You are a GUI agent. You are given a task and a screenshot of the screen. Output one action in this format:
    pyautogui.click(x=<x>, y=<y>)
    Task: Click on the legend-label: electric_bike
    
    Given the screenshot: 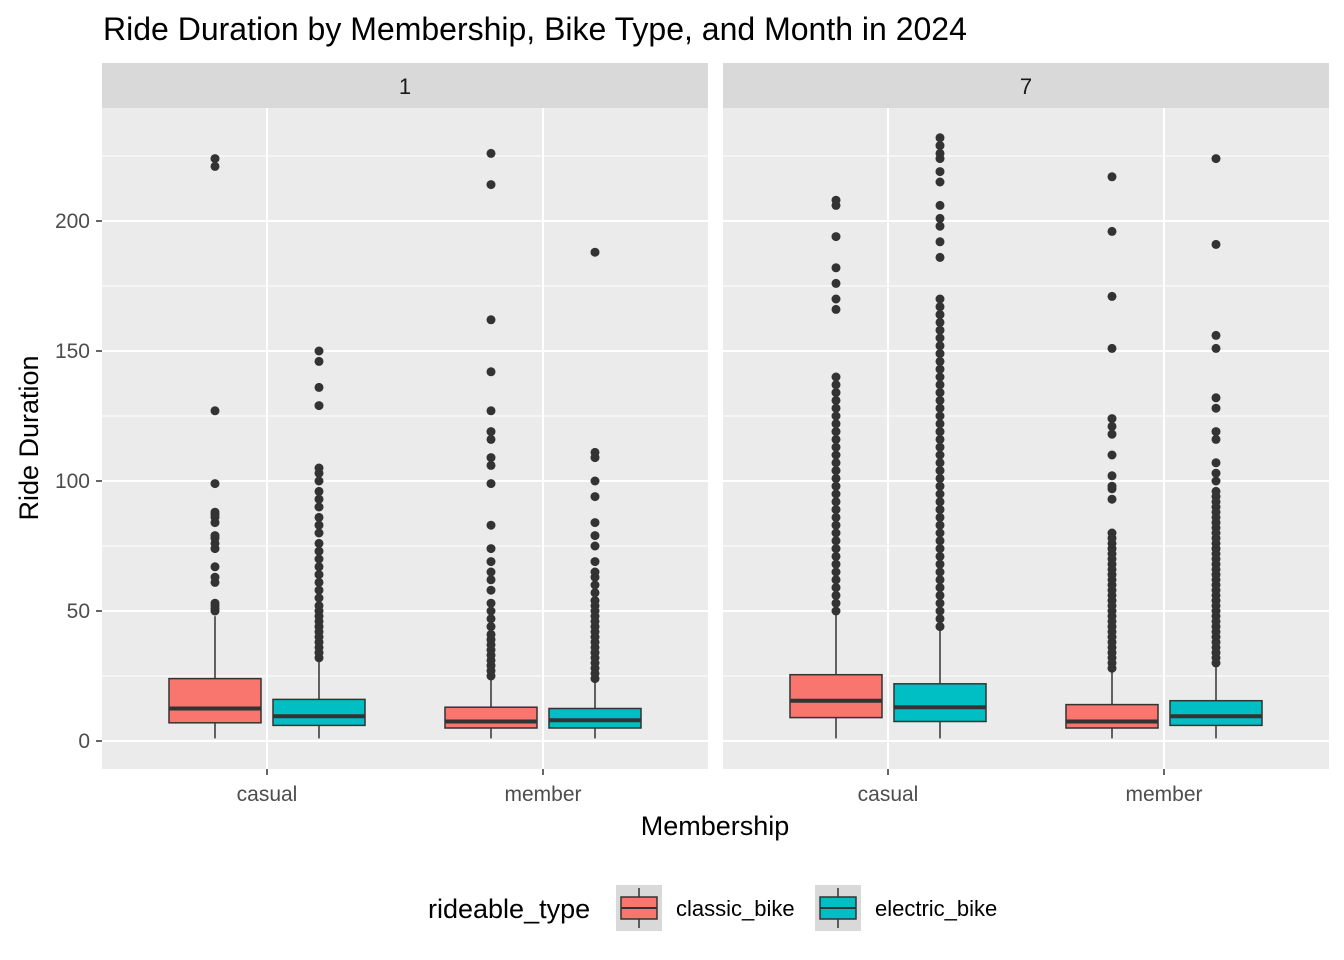 What is the action you would take?
    pyautogui.click(x=936, y=908)
    